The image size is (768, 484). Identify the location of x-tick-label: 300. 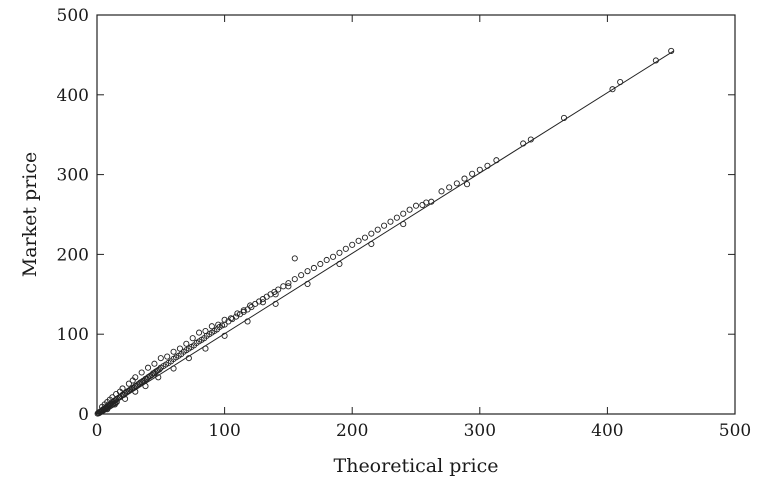
(480, 431).